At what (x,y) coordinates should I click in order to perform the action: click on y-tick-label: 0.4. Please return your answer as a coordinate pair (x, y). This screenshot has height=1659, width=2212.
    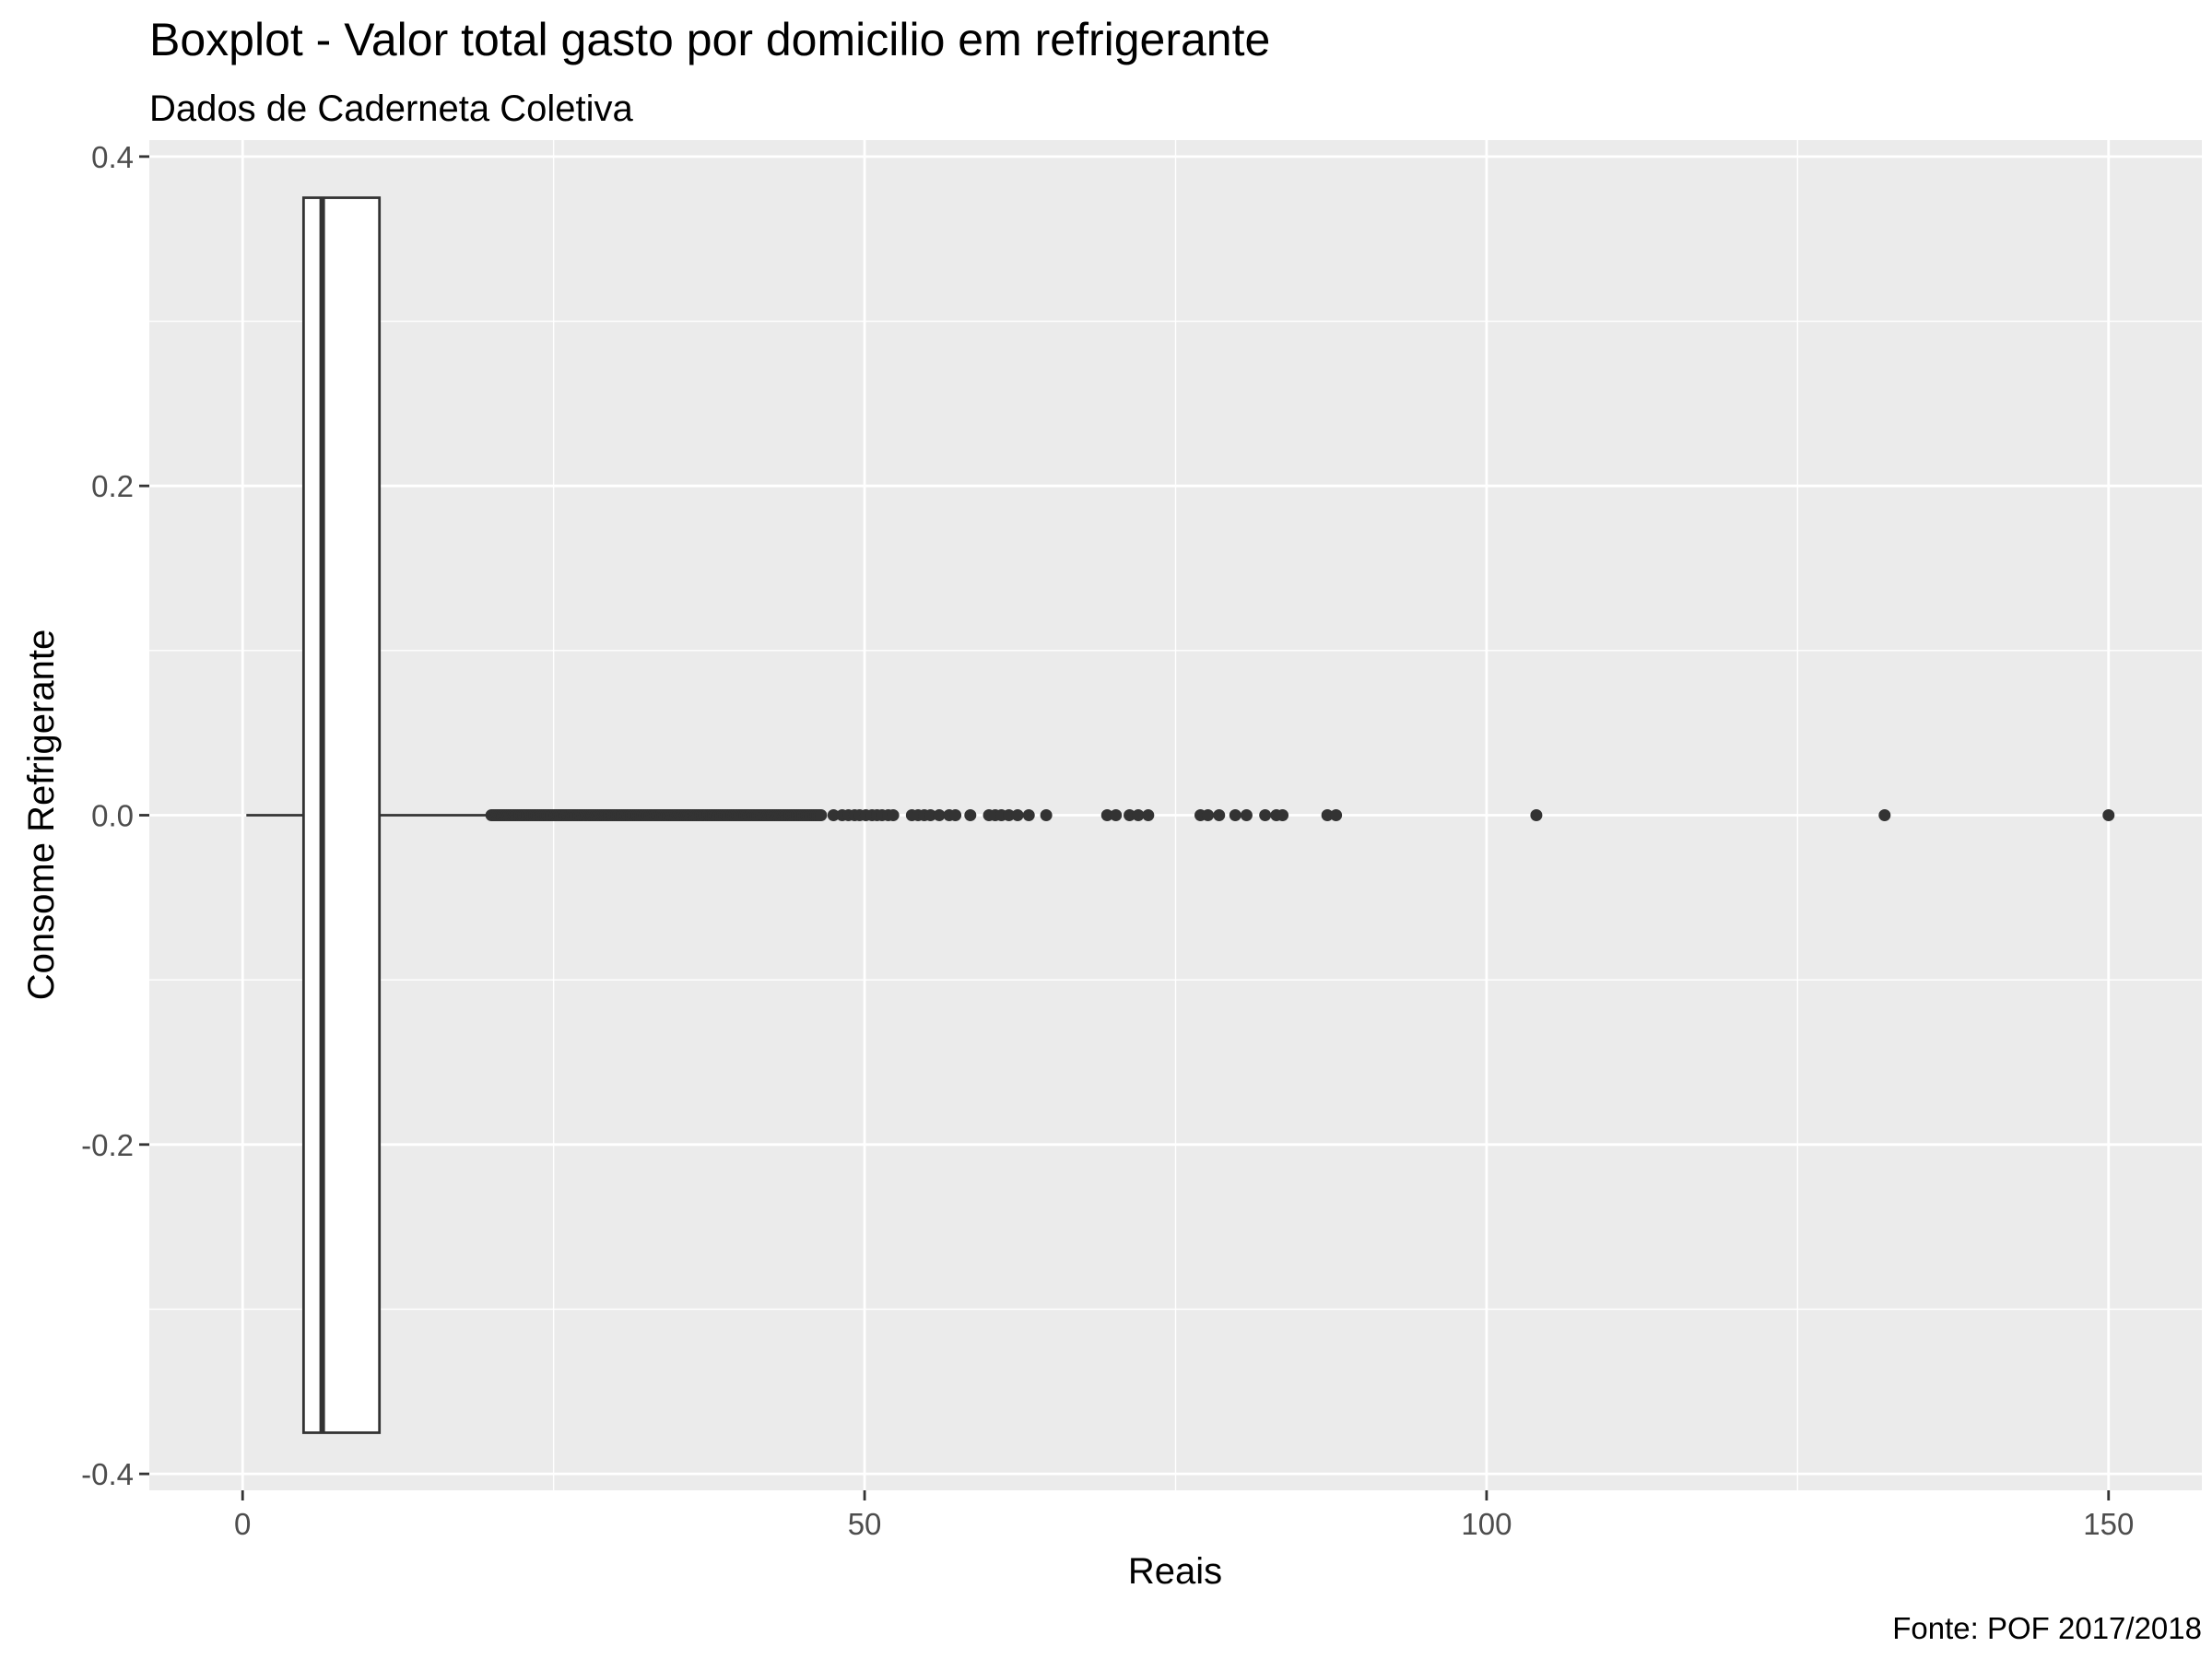
    Looking at the image, I should click on (112, 157).